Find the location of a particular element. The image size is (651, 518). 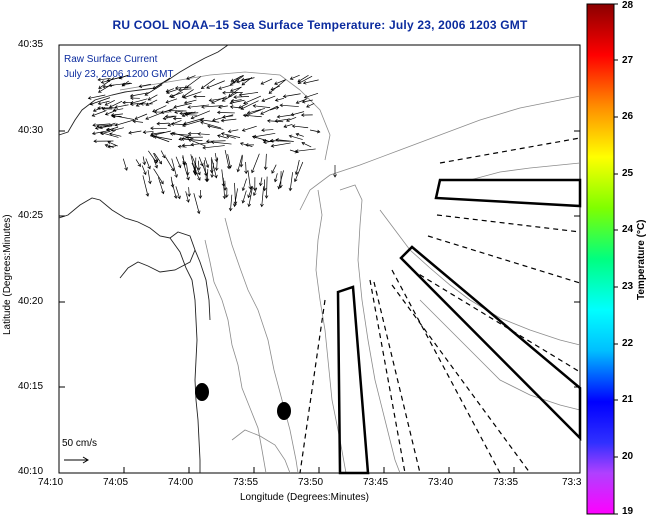

x-tick: 73:40 is located at coordinates (441, 482).